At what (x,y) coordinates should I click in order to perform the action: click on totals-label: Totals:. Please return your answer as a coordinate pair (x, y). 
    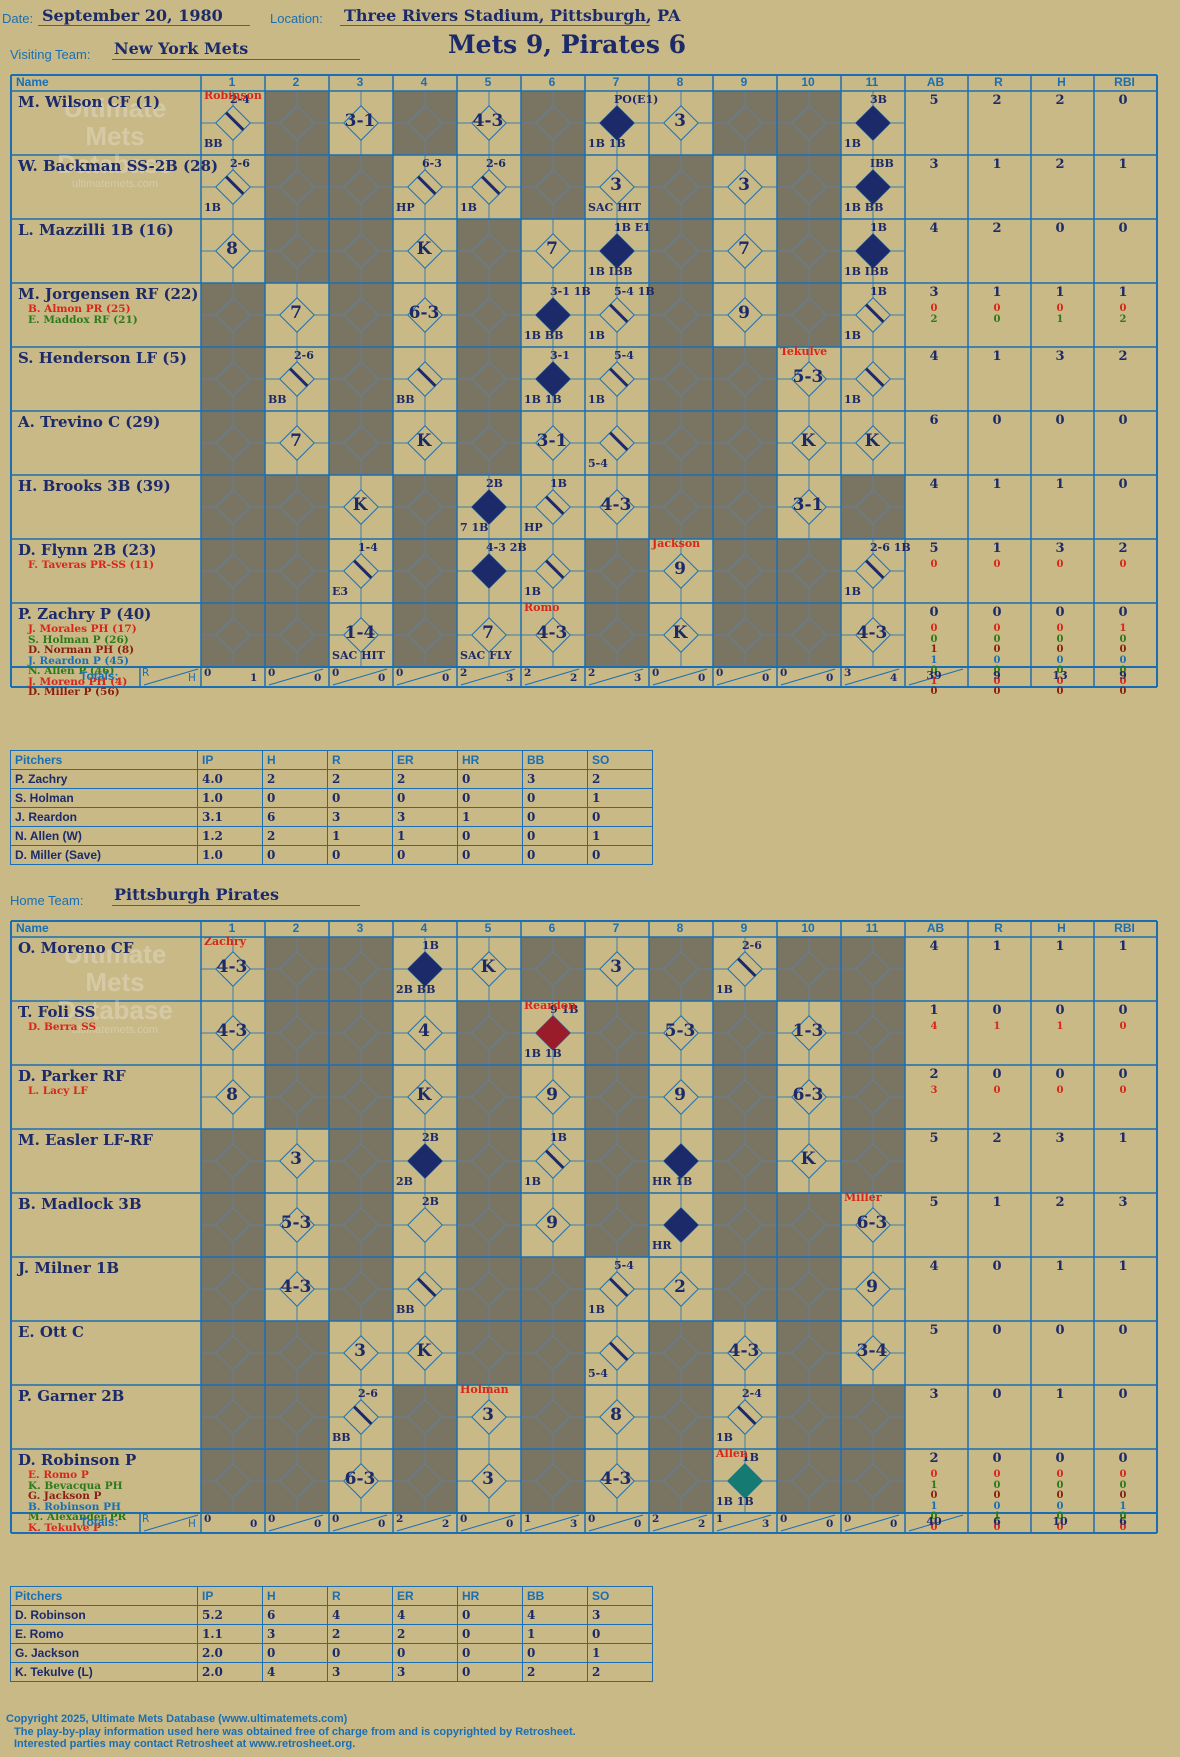
    Looking at the image, I should click on (99, 1522).